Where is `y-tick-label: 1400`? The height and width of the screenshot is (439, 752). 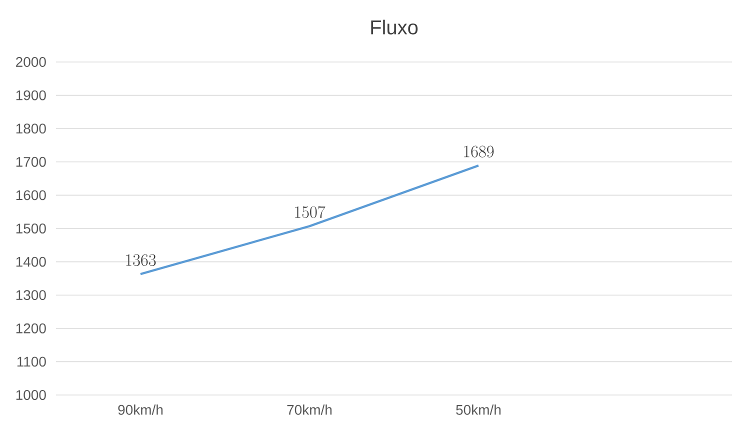 y-tick-label: 1400 is located at coordinates (31, 261).